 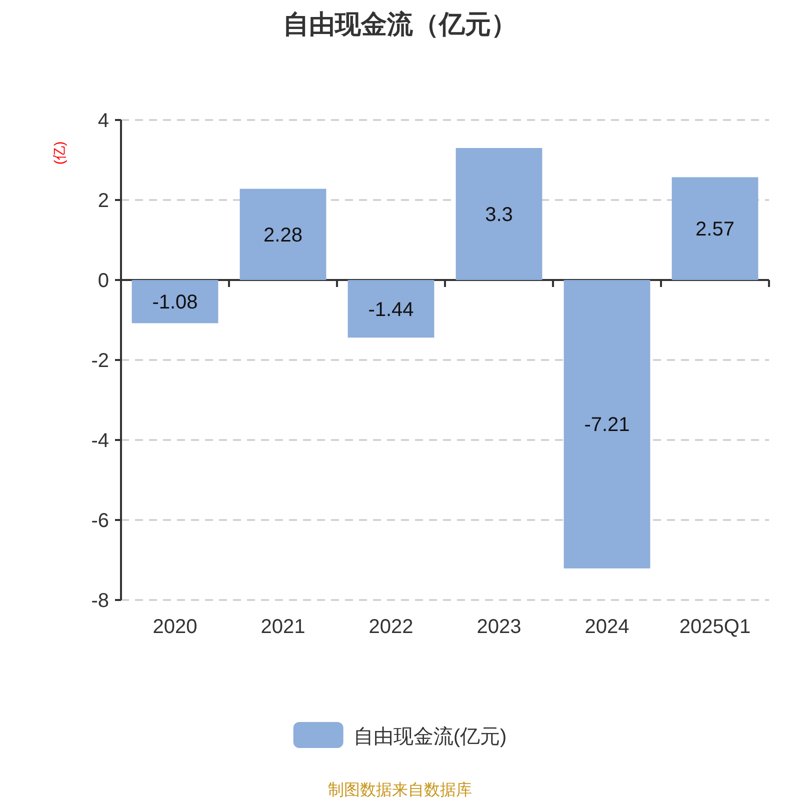 I want to click on data-label: 2.28, so click(x=283, y=235).